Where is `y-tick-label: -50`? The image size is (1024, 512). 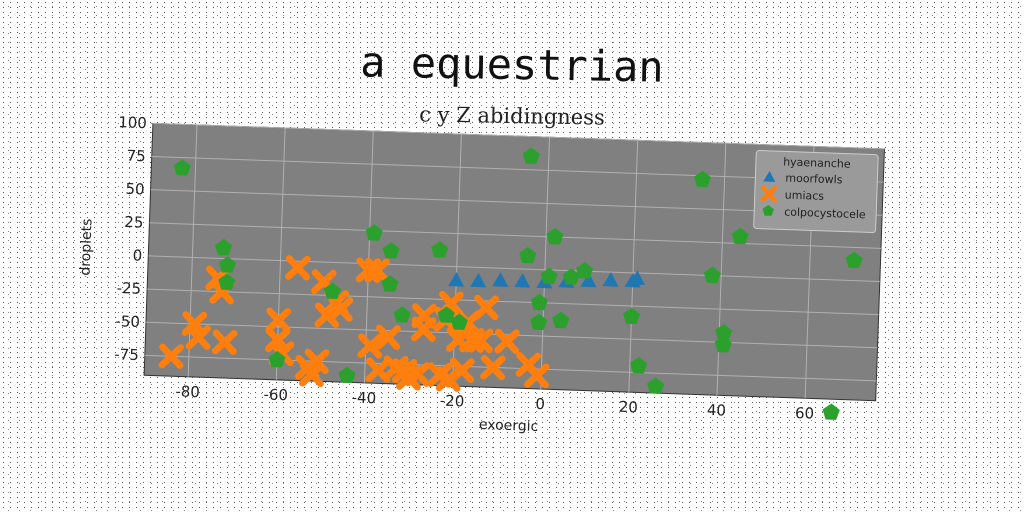
y-tick-label: -50 is located at coordinates (127, 321).